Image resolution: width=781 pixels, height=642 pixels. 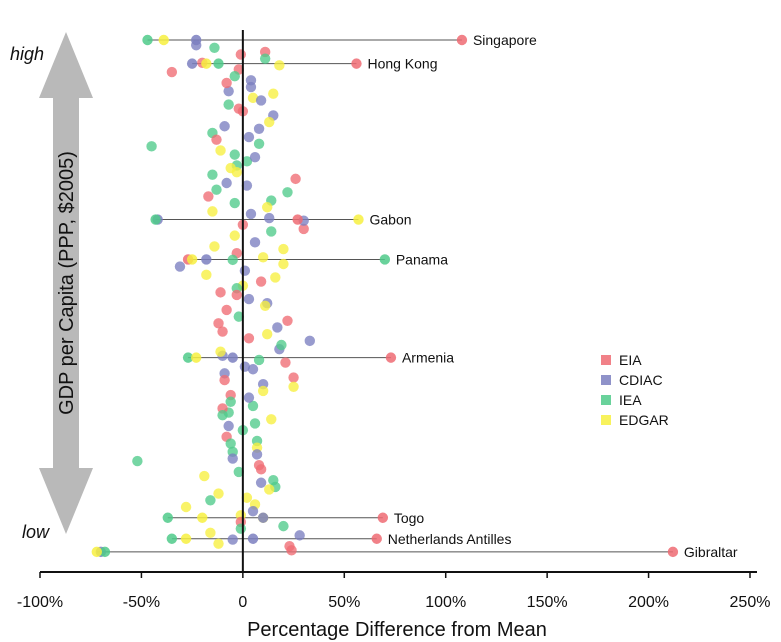 I want to click on x-tick-label: 250%, so click(x=750, y=602).